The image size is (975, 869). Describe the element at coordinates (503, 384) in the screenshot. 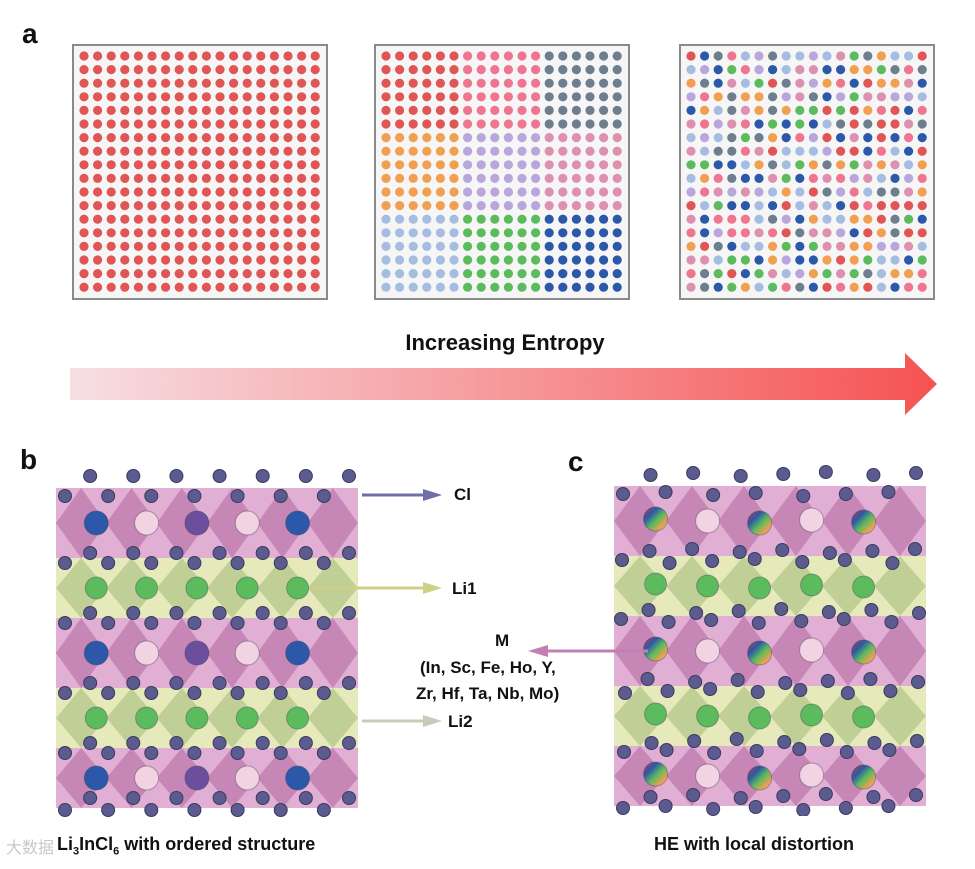

I see `entropy-arrow-shape` at that location.